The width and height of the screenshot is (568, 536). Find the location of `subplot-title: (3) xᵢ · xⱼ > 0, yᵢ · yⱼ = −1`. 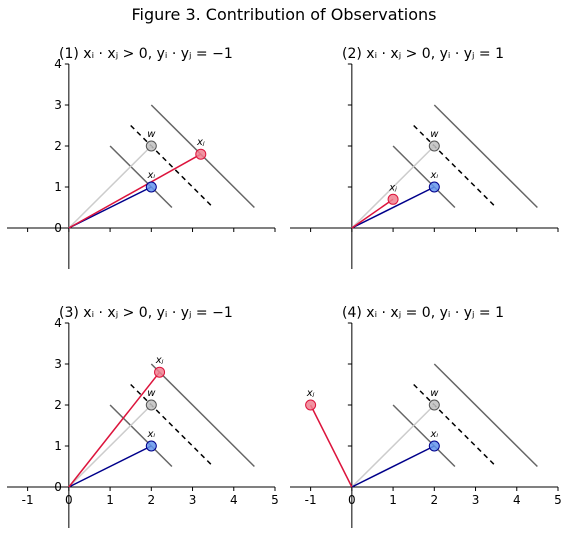

subplot-title: (3) xᵢ · xⱼ > 0, yᵢ · yⱼ = −1 is located at coordinates (146, 313).